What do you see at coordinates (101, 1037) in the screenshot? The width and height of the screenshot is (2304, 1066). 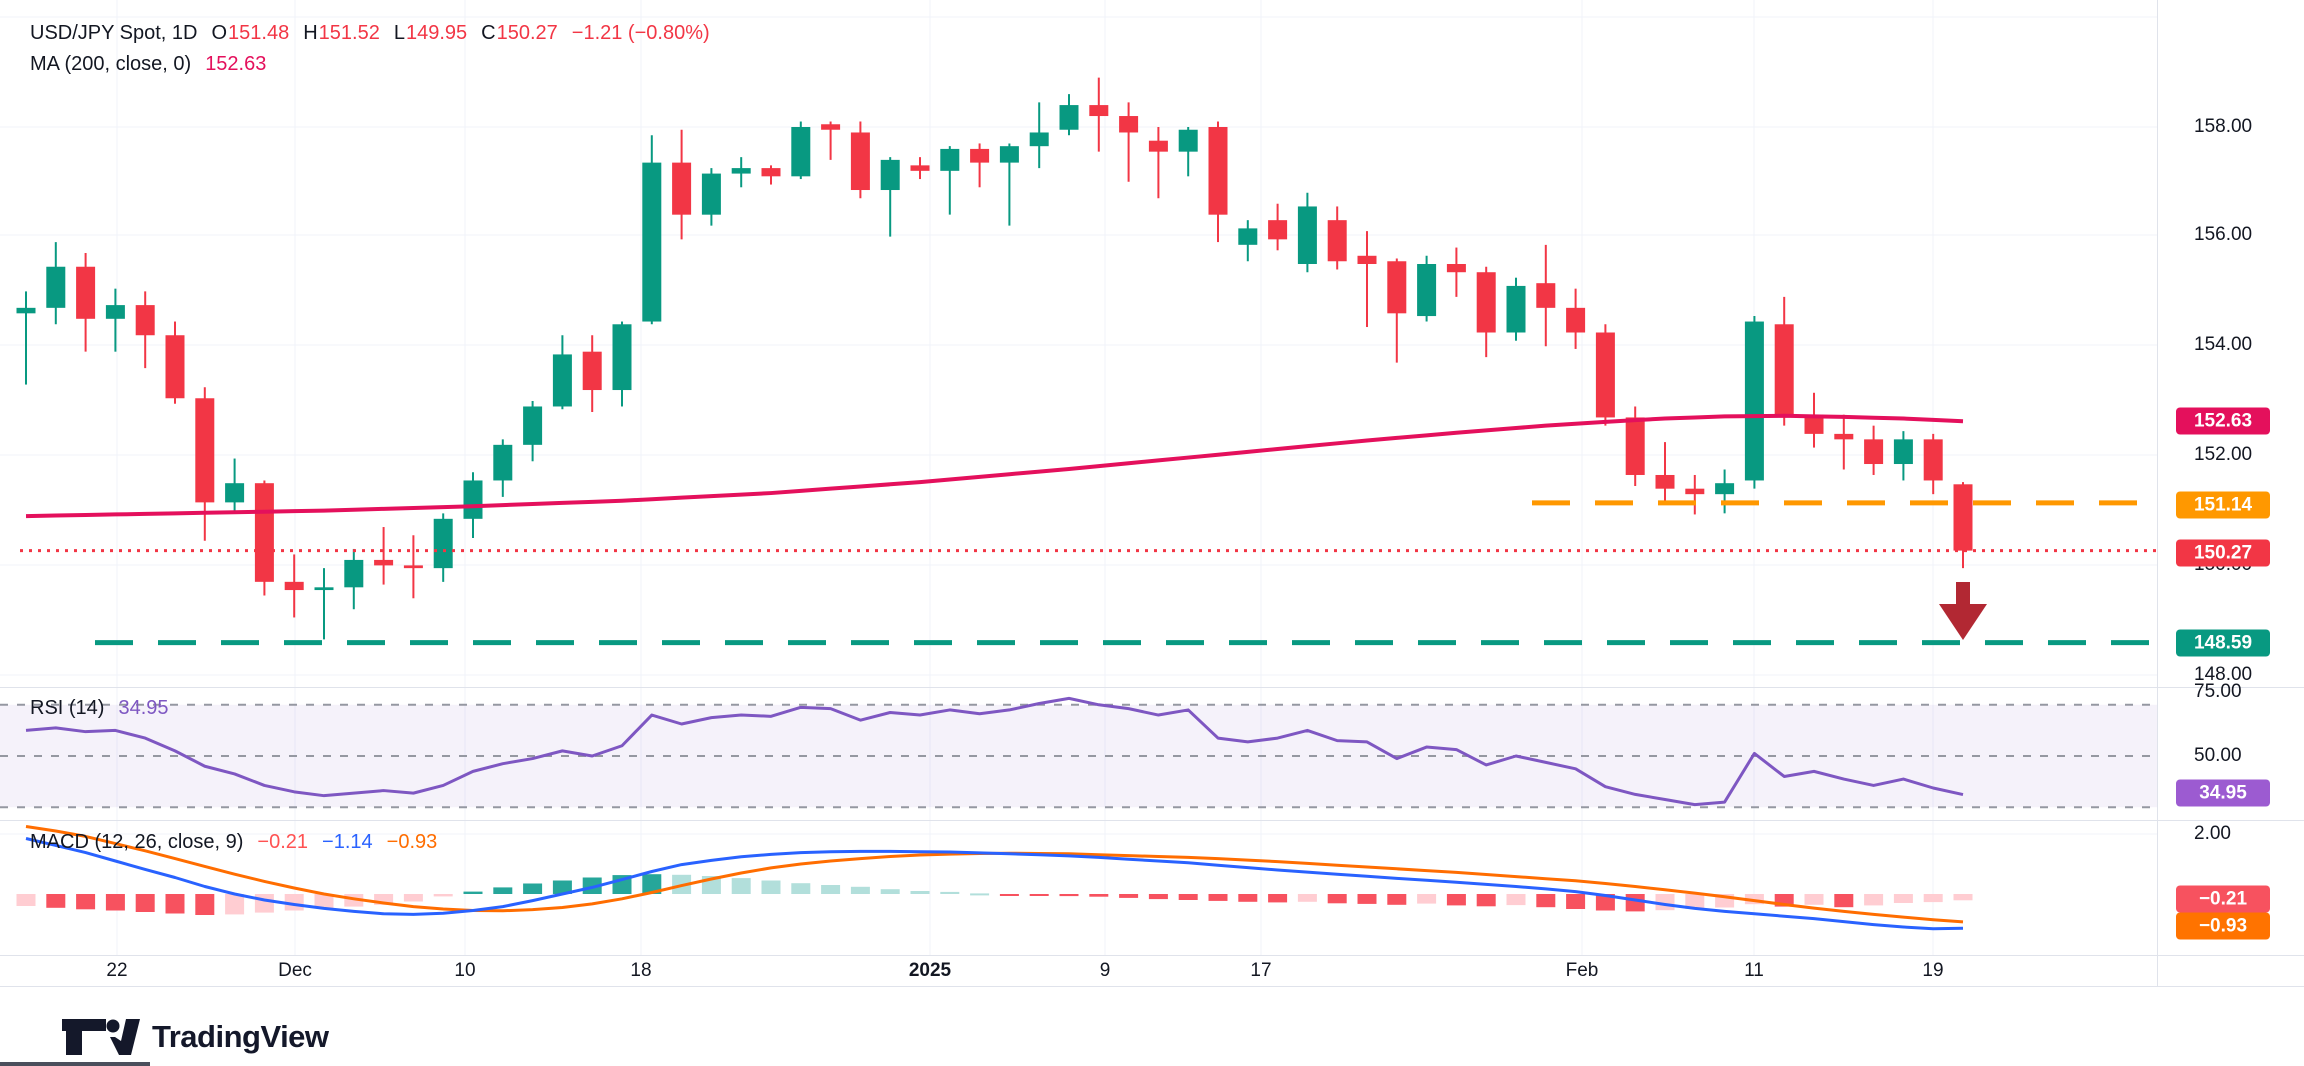 I see `tradingview-logo-icon` at bounding box center [101, 1037].